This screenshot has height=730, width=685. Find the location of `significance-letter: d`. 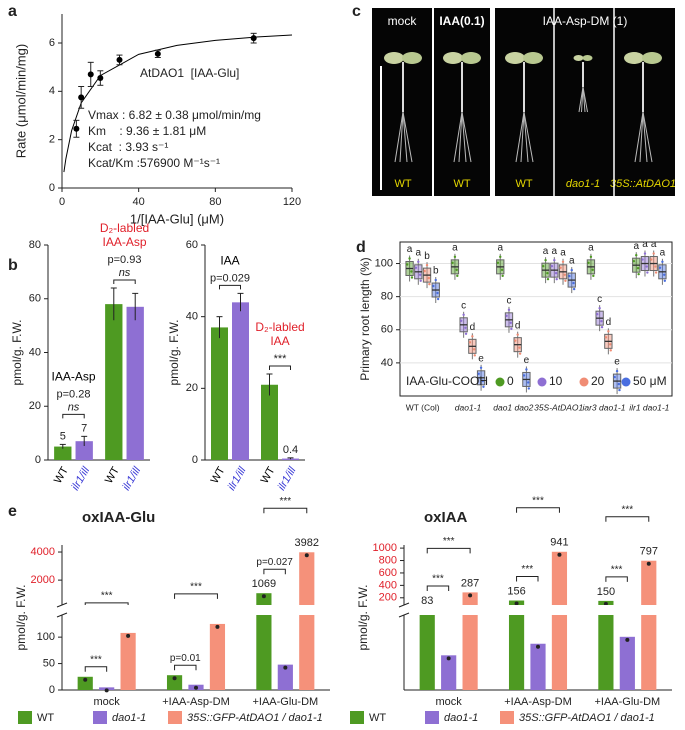

significance-letter: d is located at coordinates (473, 327).